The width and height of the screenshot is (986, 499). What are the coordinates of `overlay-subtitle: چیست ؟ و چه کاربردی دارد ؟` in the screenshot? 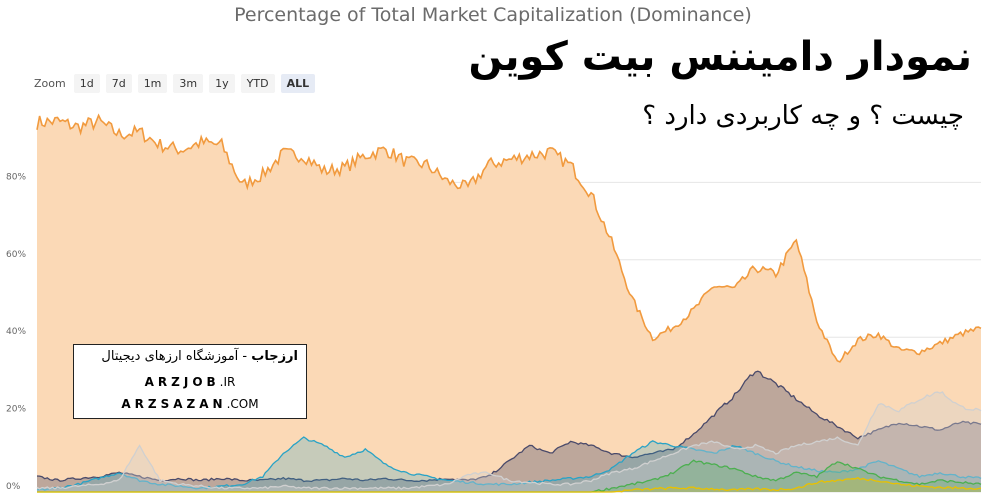 It's located at (803, 116).